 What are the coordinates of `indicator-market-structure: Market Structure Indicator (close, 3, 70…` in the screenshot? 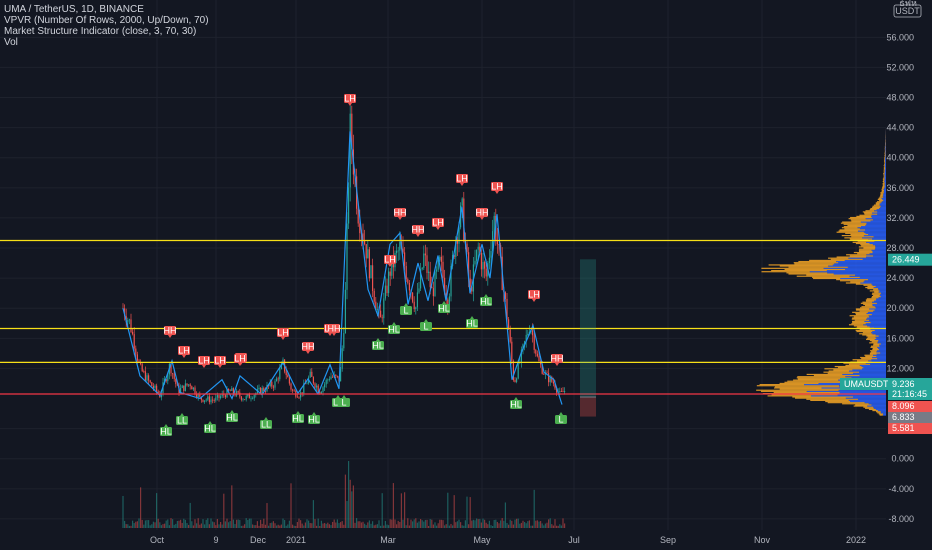 It's located at (100, 31).